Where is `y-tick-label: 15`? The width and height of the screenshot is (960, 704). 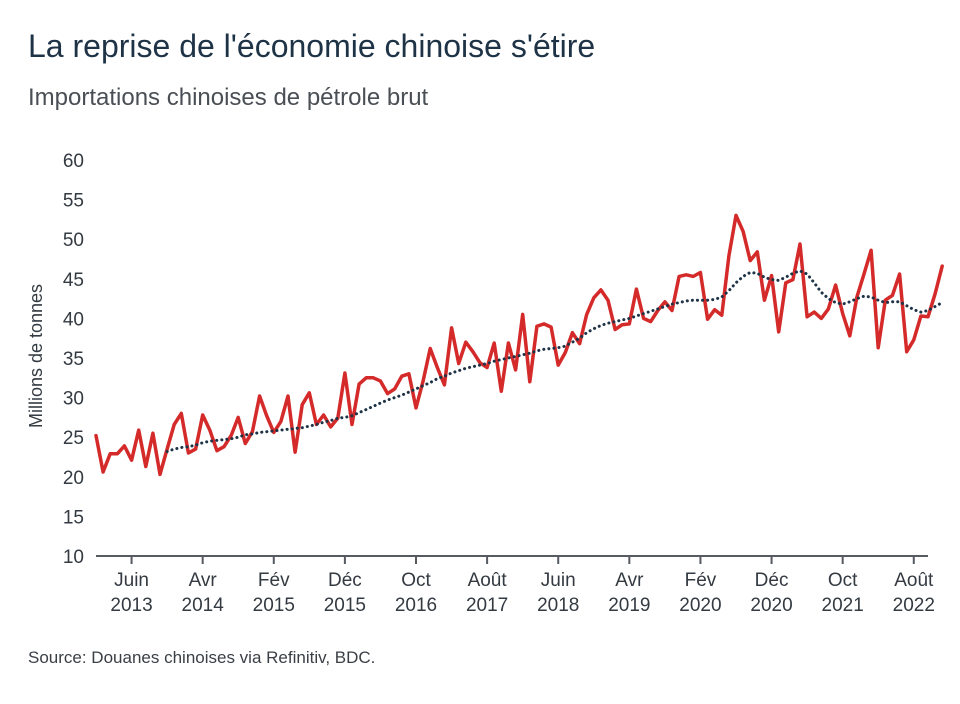 y-tick-label: 15 is located at coordinates (73, 517).